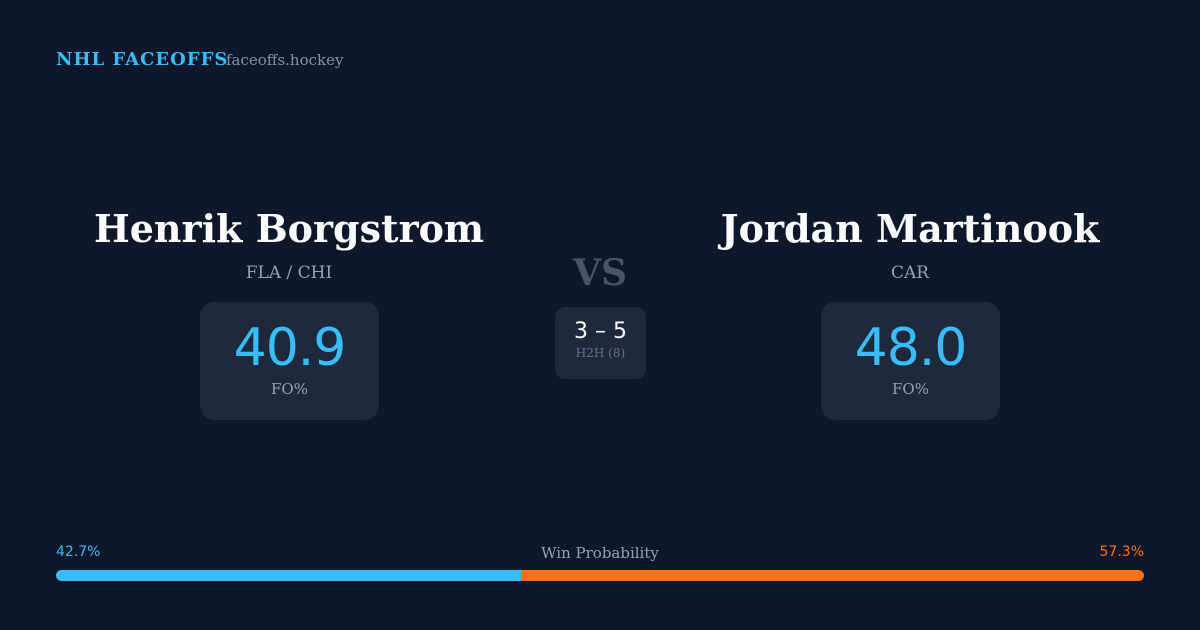  I want to click on right-prob: 57.3%, so click(1121, 552).